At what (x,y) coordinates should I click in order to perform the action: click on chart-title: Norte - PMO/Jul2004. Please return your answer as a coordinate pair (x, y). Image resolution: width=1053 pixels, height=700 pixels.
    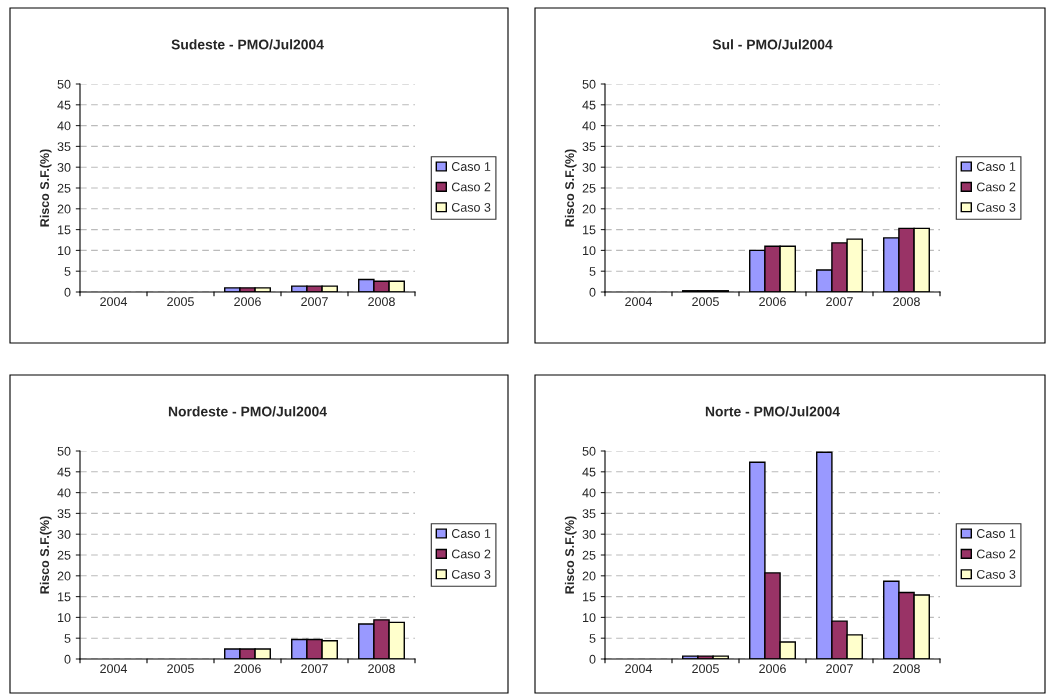
    Looking at the image, I should click on (772, 411).